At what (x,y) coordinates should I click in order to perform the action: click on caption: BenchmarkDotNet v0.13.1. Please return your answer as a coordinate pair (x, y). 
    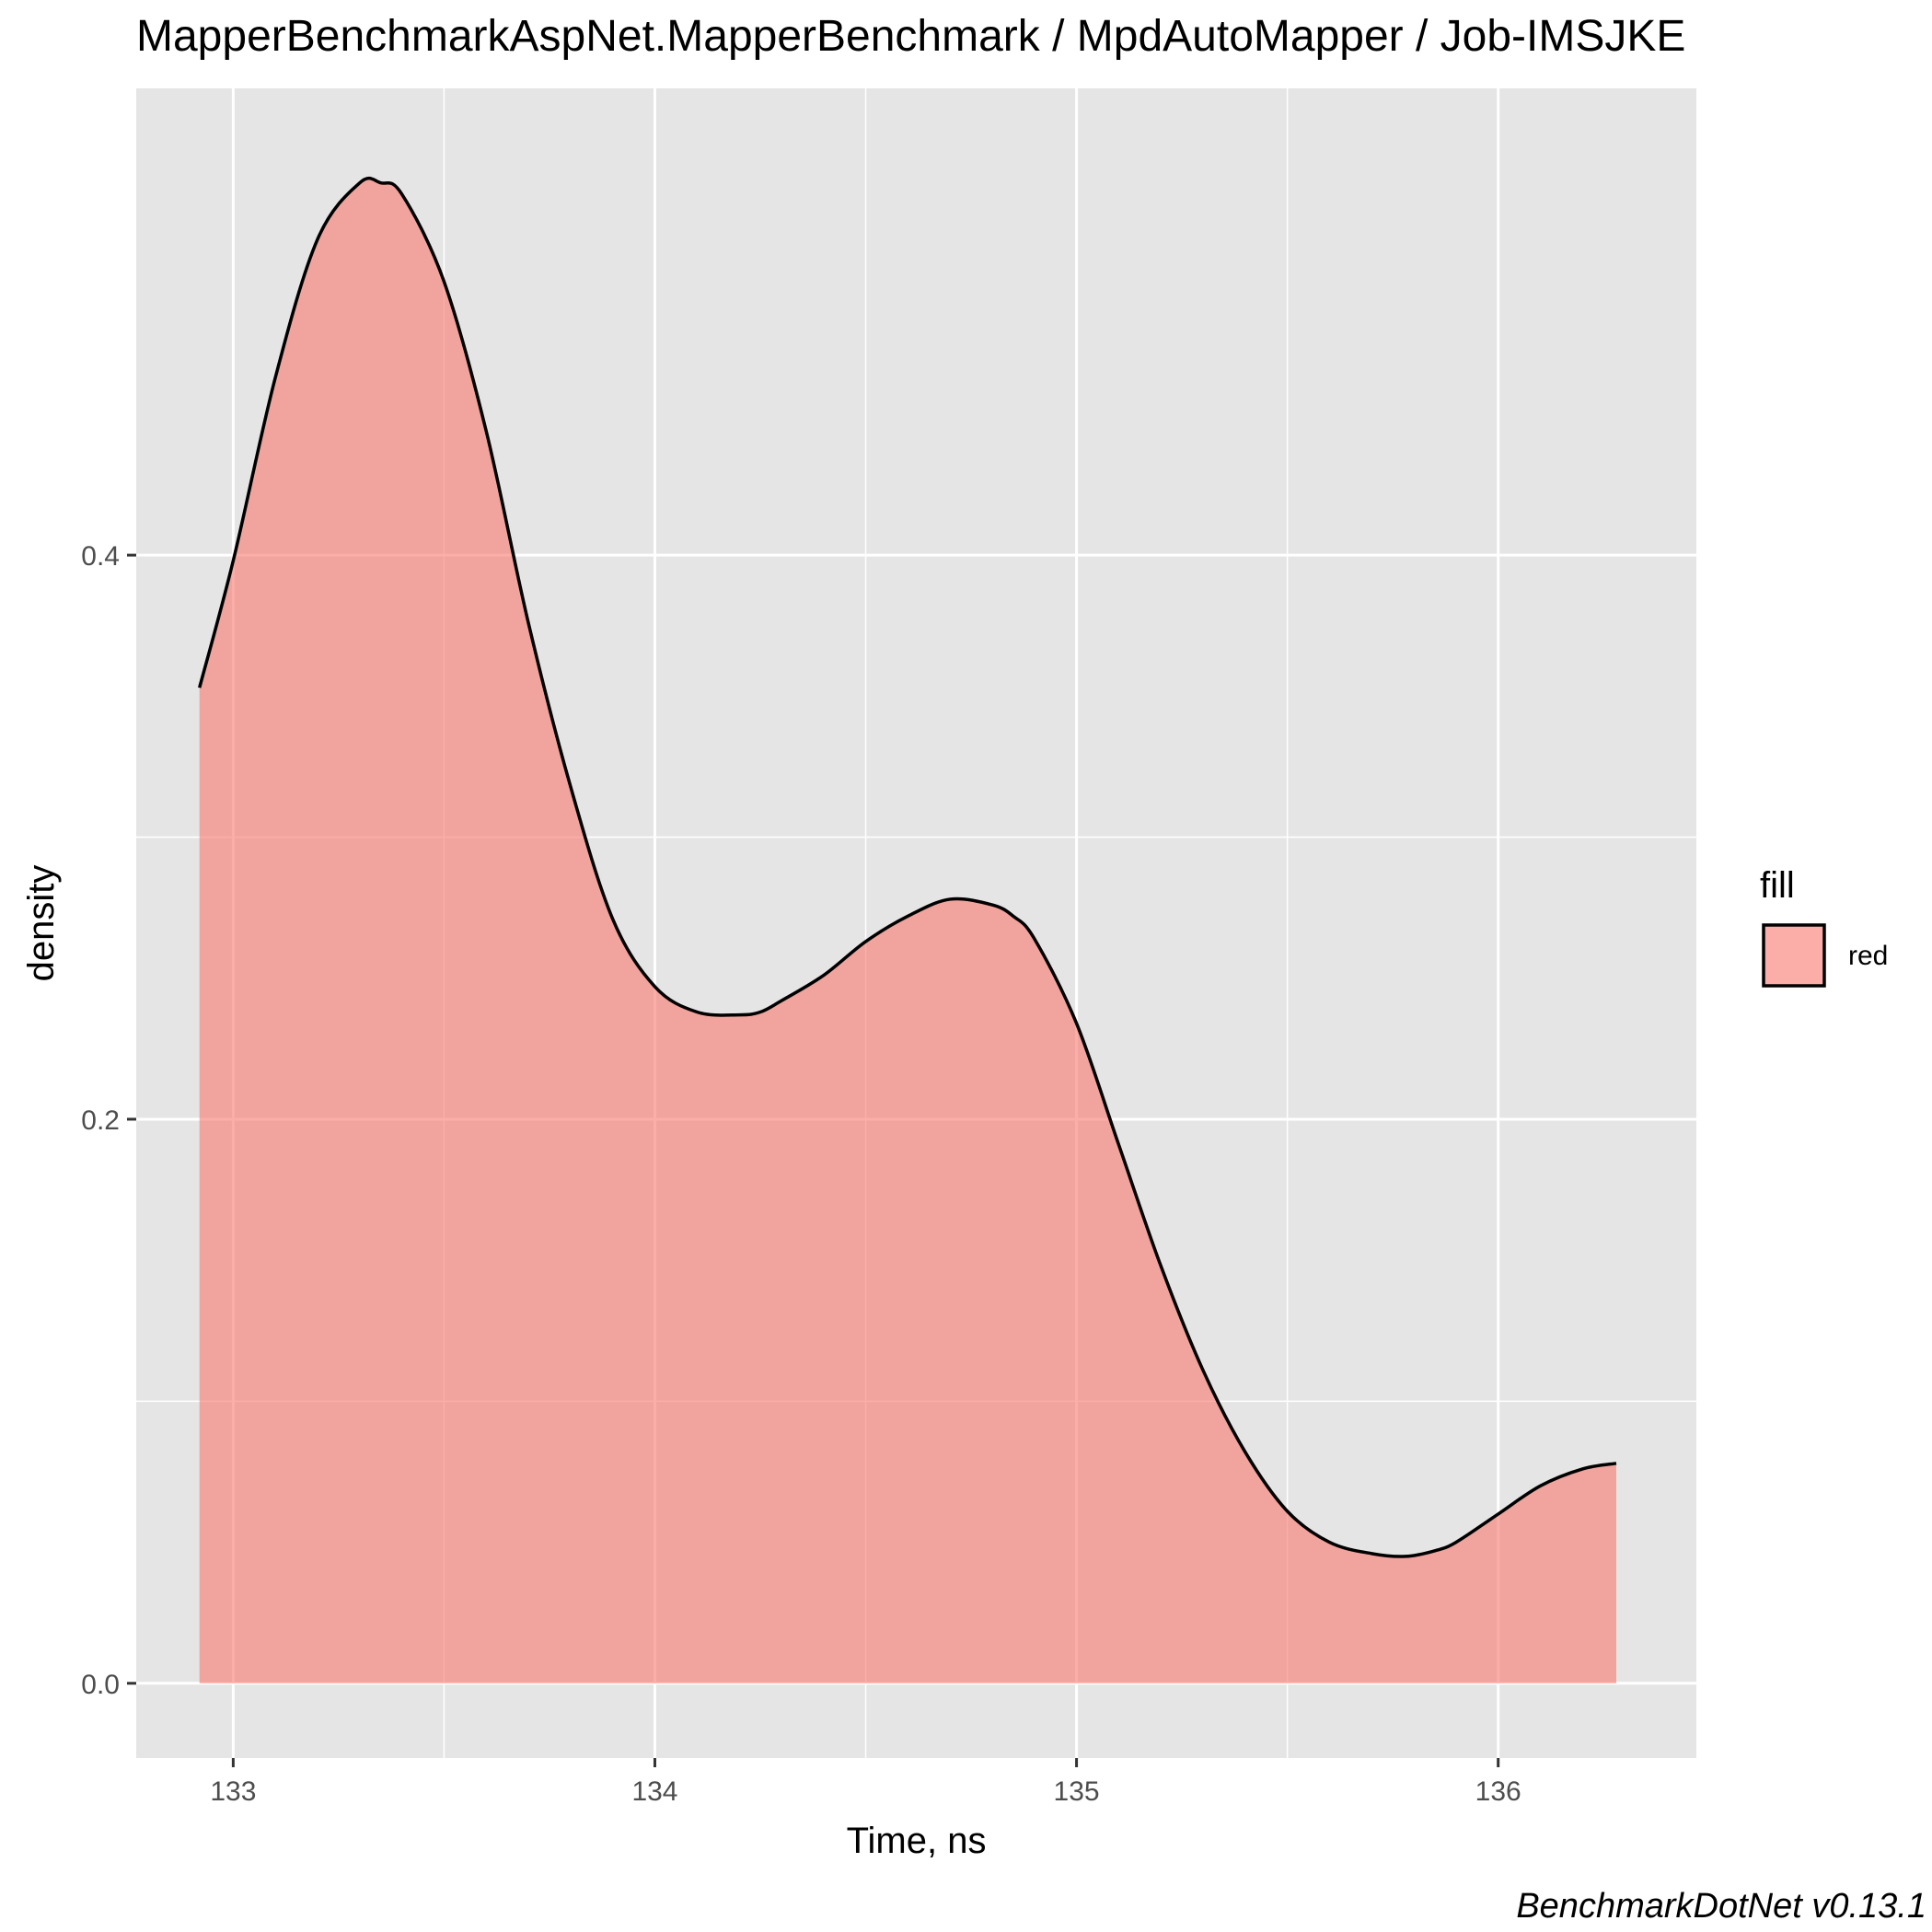
    Looking at the image, I should click on (1721, 1907).